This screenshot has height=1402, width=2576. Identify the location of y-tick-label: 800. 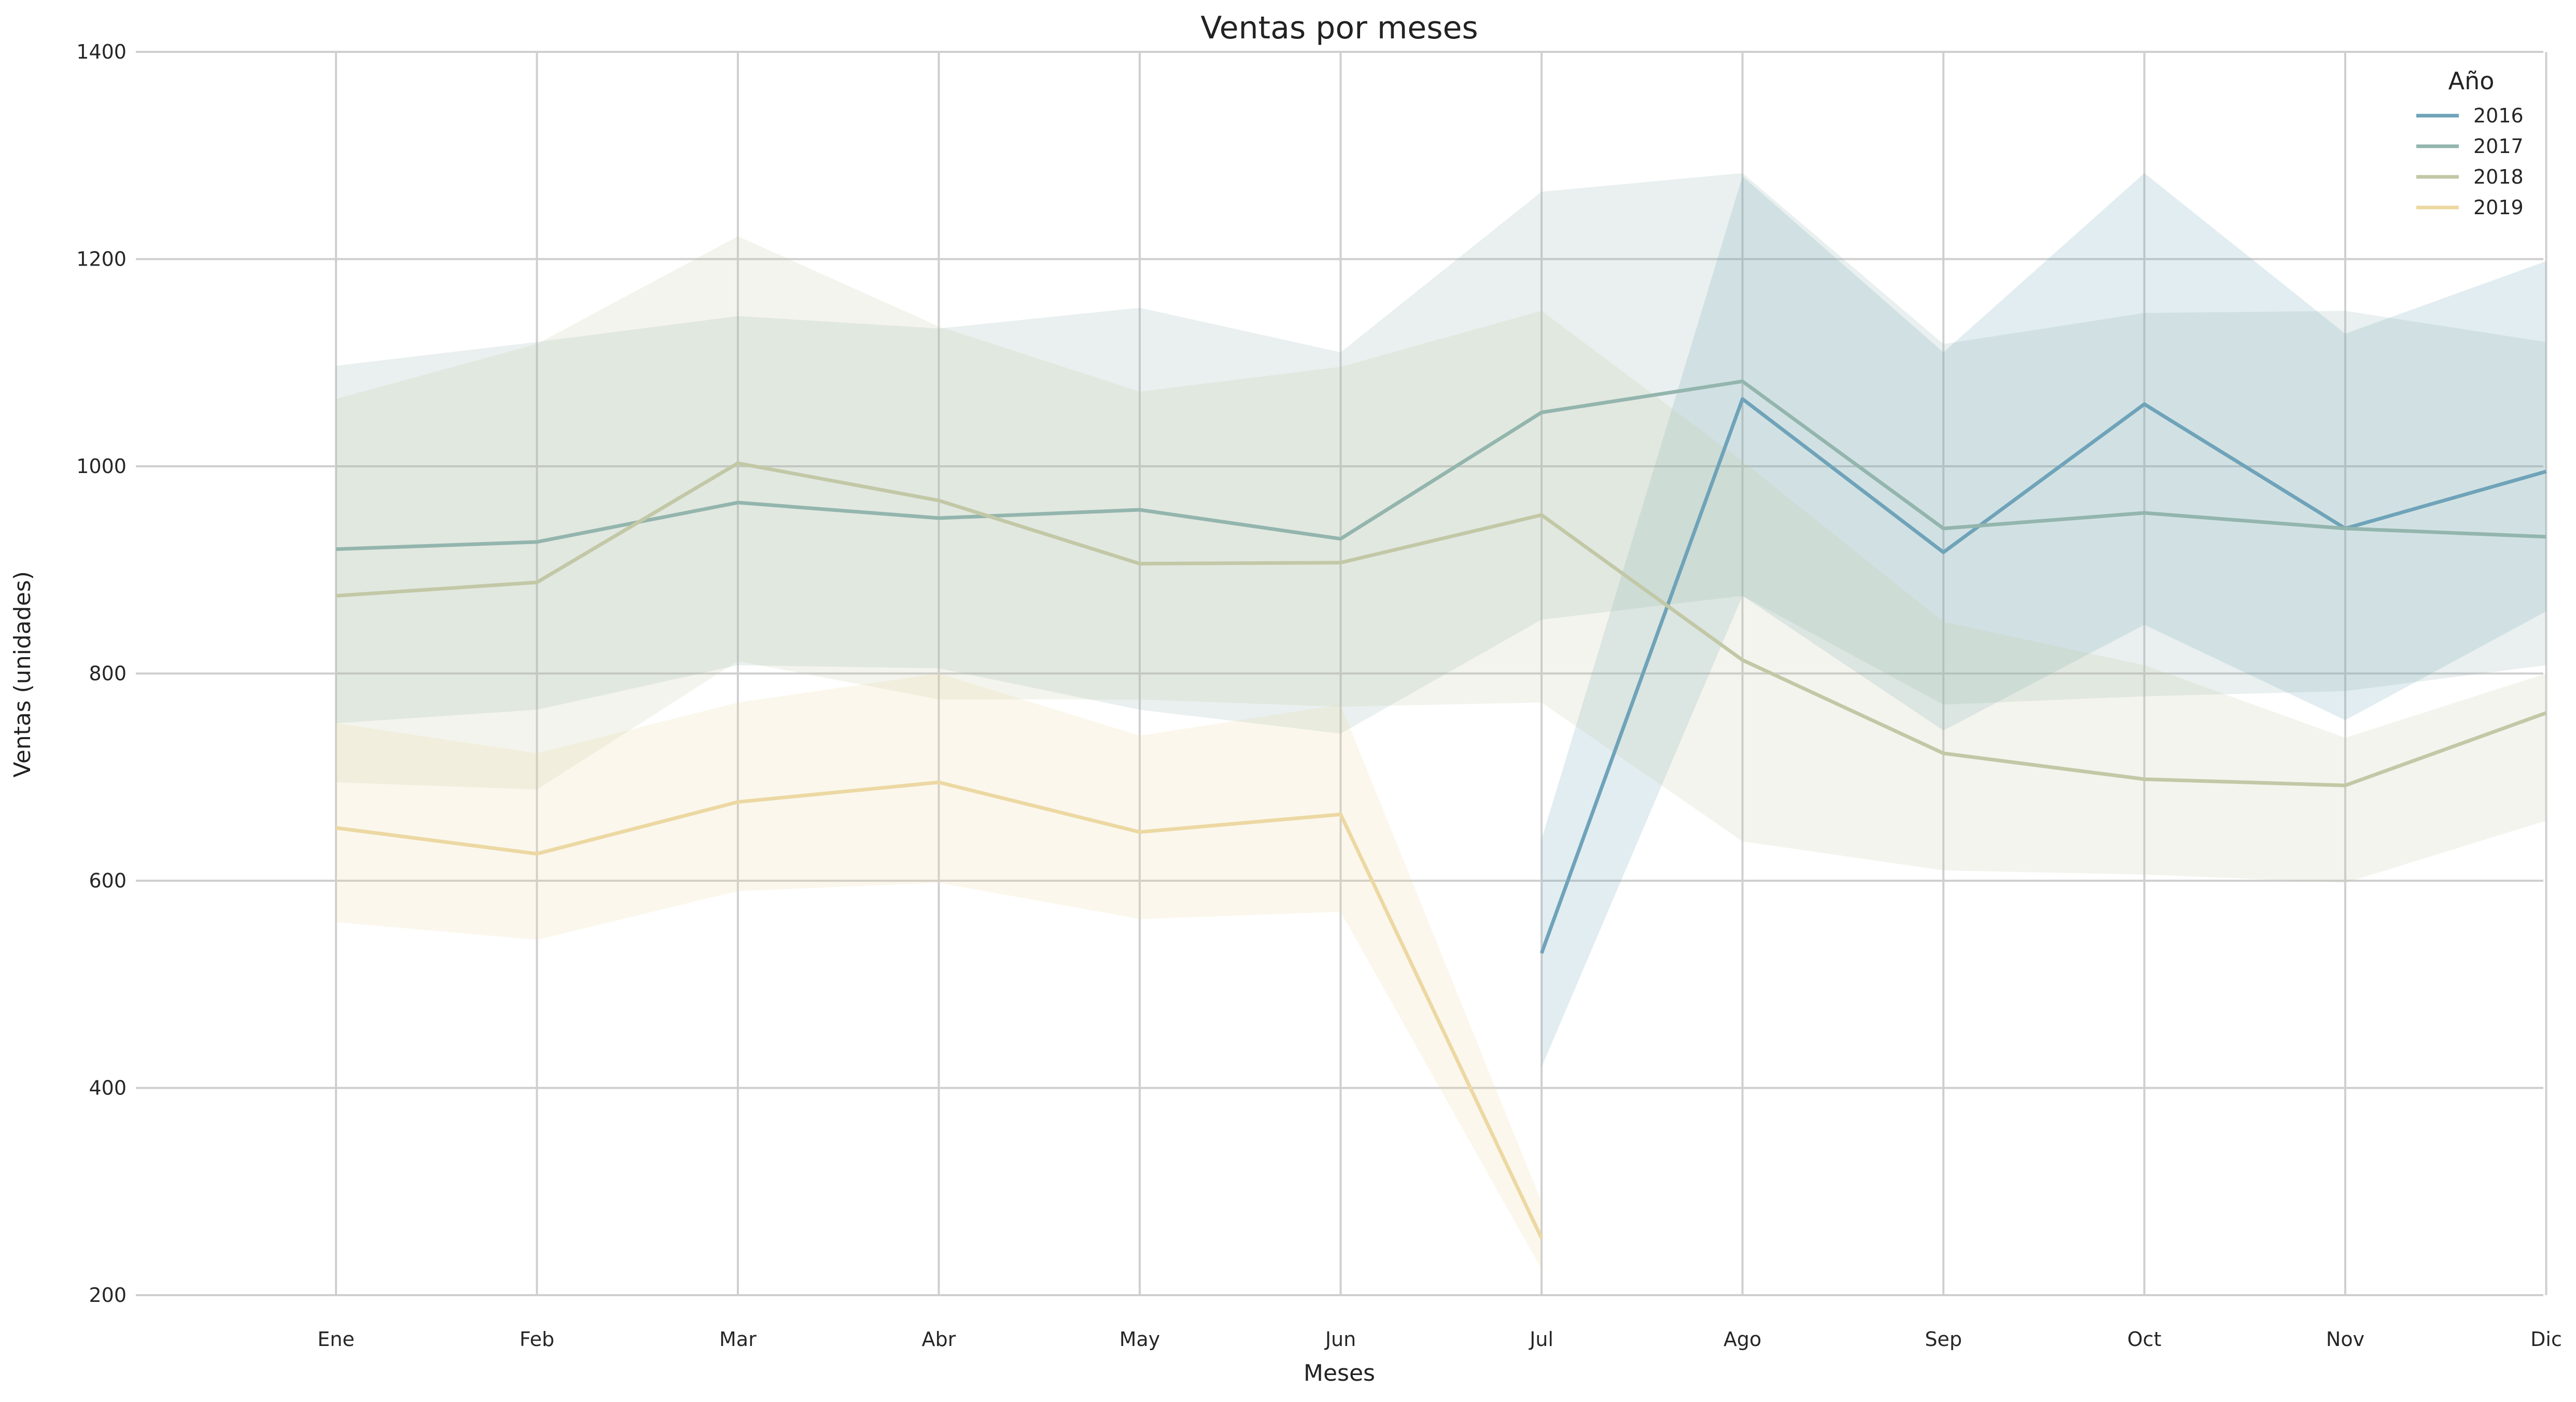
(108, 673).